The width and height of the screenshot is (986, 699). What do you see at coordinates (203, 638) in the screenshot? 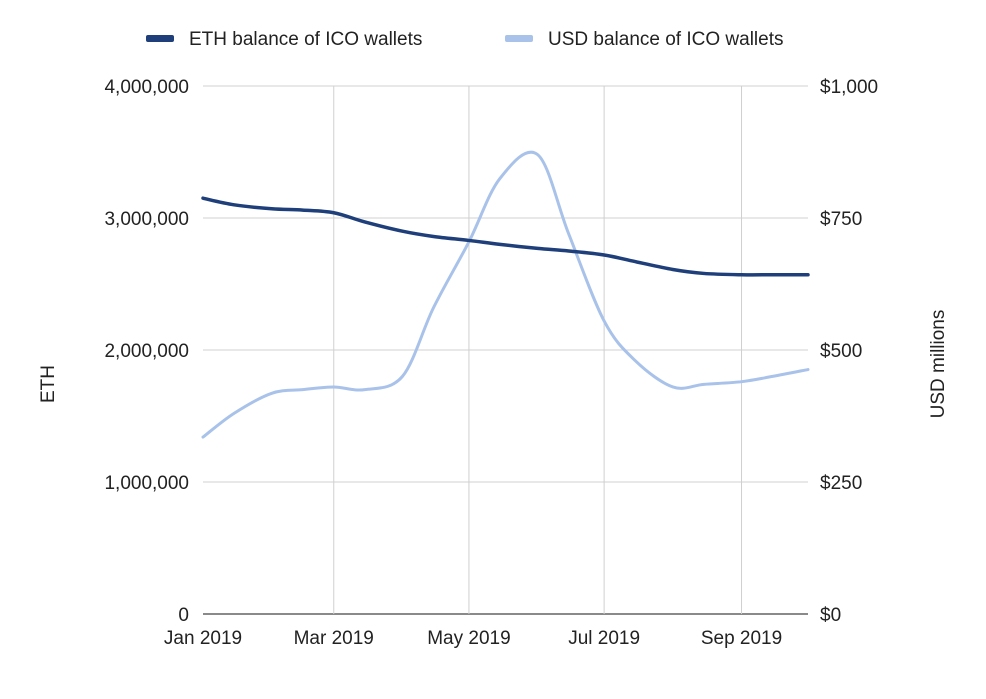
I see `x-tick-label: Jan 2019` at bounding box center [203, 638].